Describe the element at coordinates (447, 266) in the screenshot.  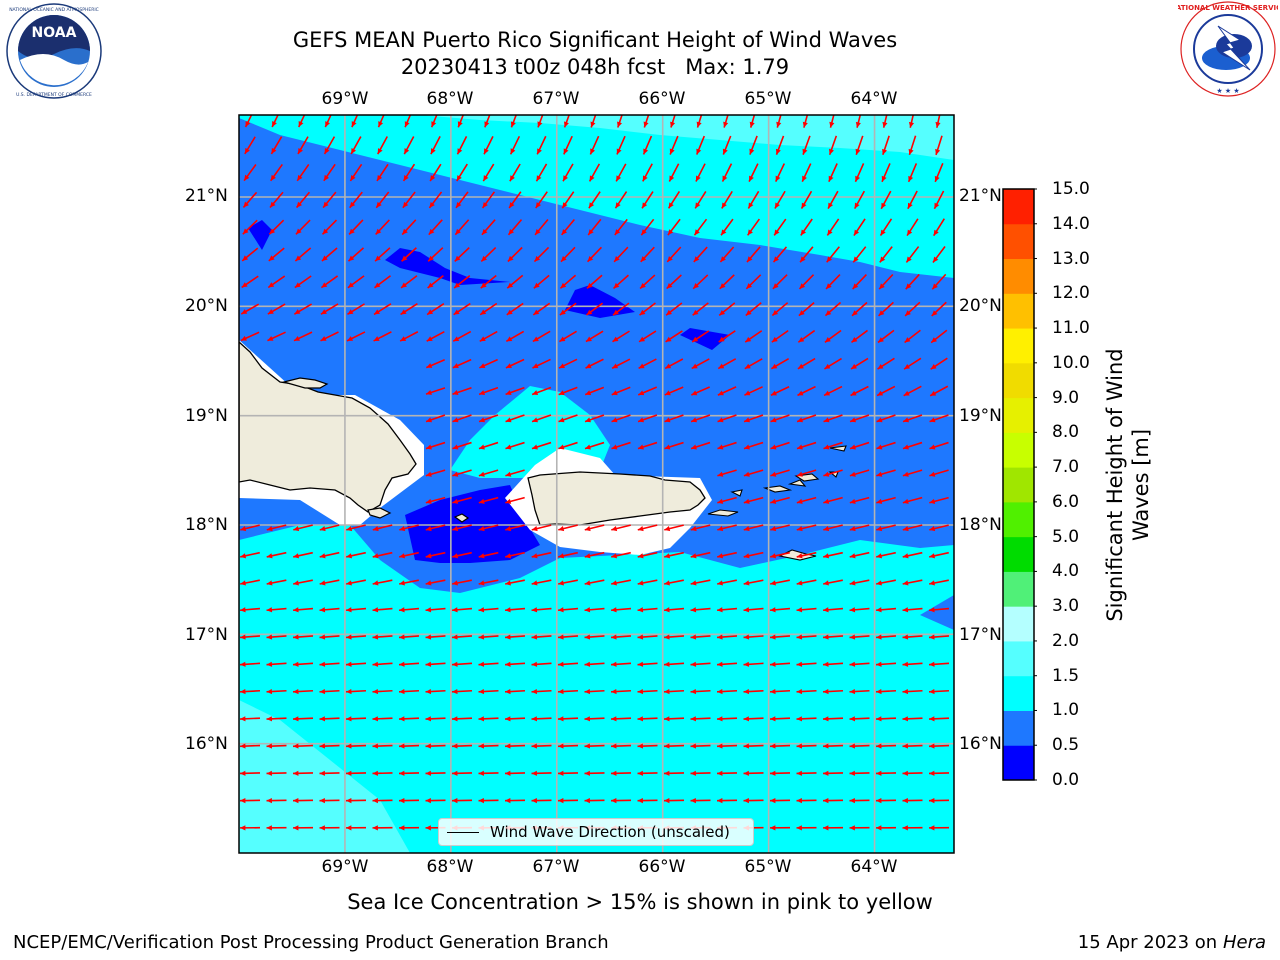
I see `wave-height-0.0-0.5-patch` at that location.